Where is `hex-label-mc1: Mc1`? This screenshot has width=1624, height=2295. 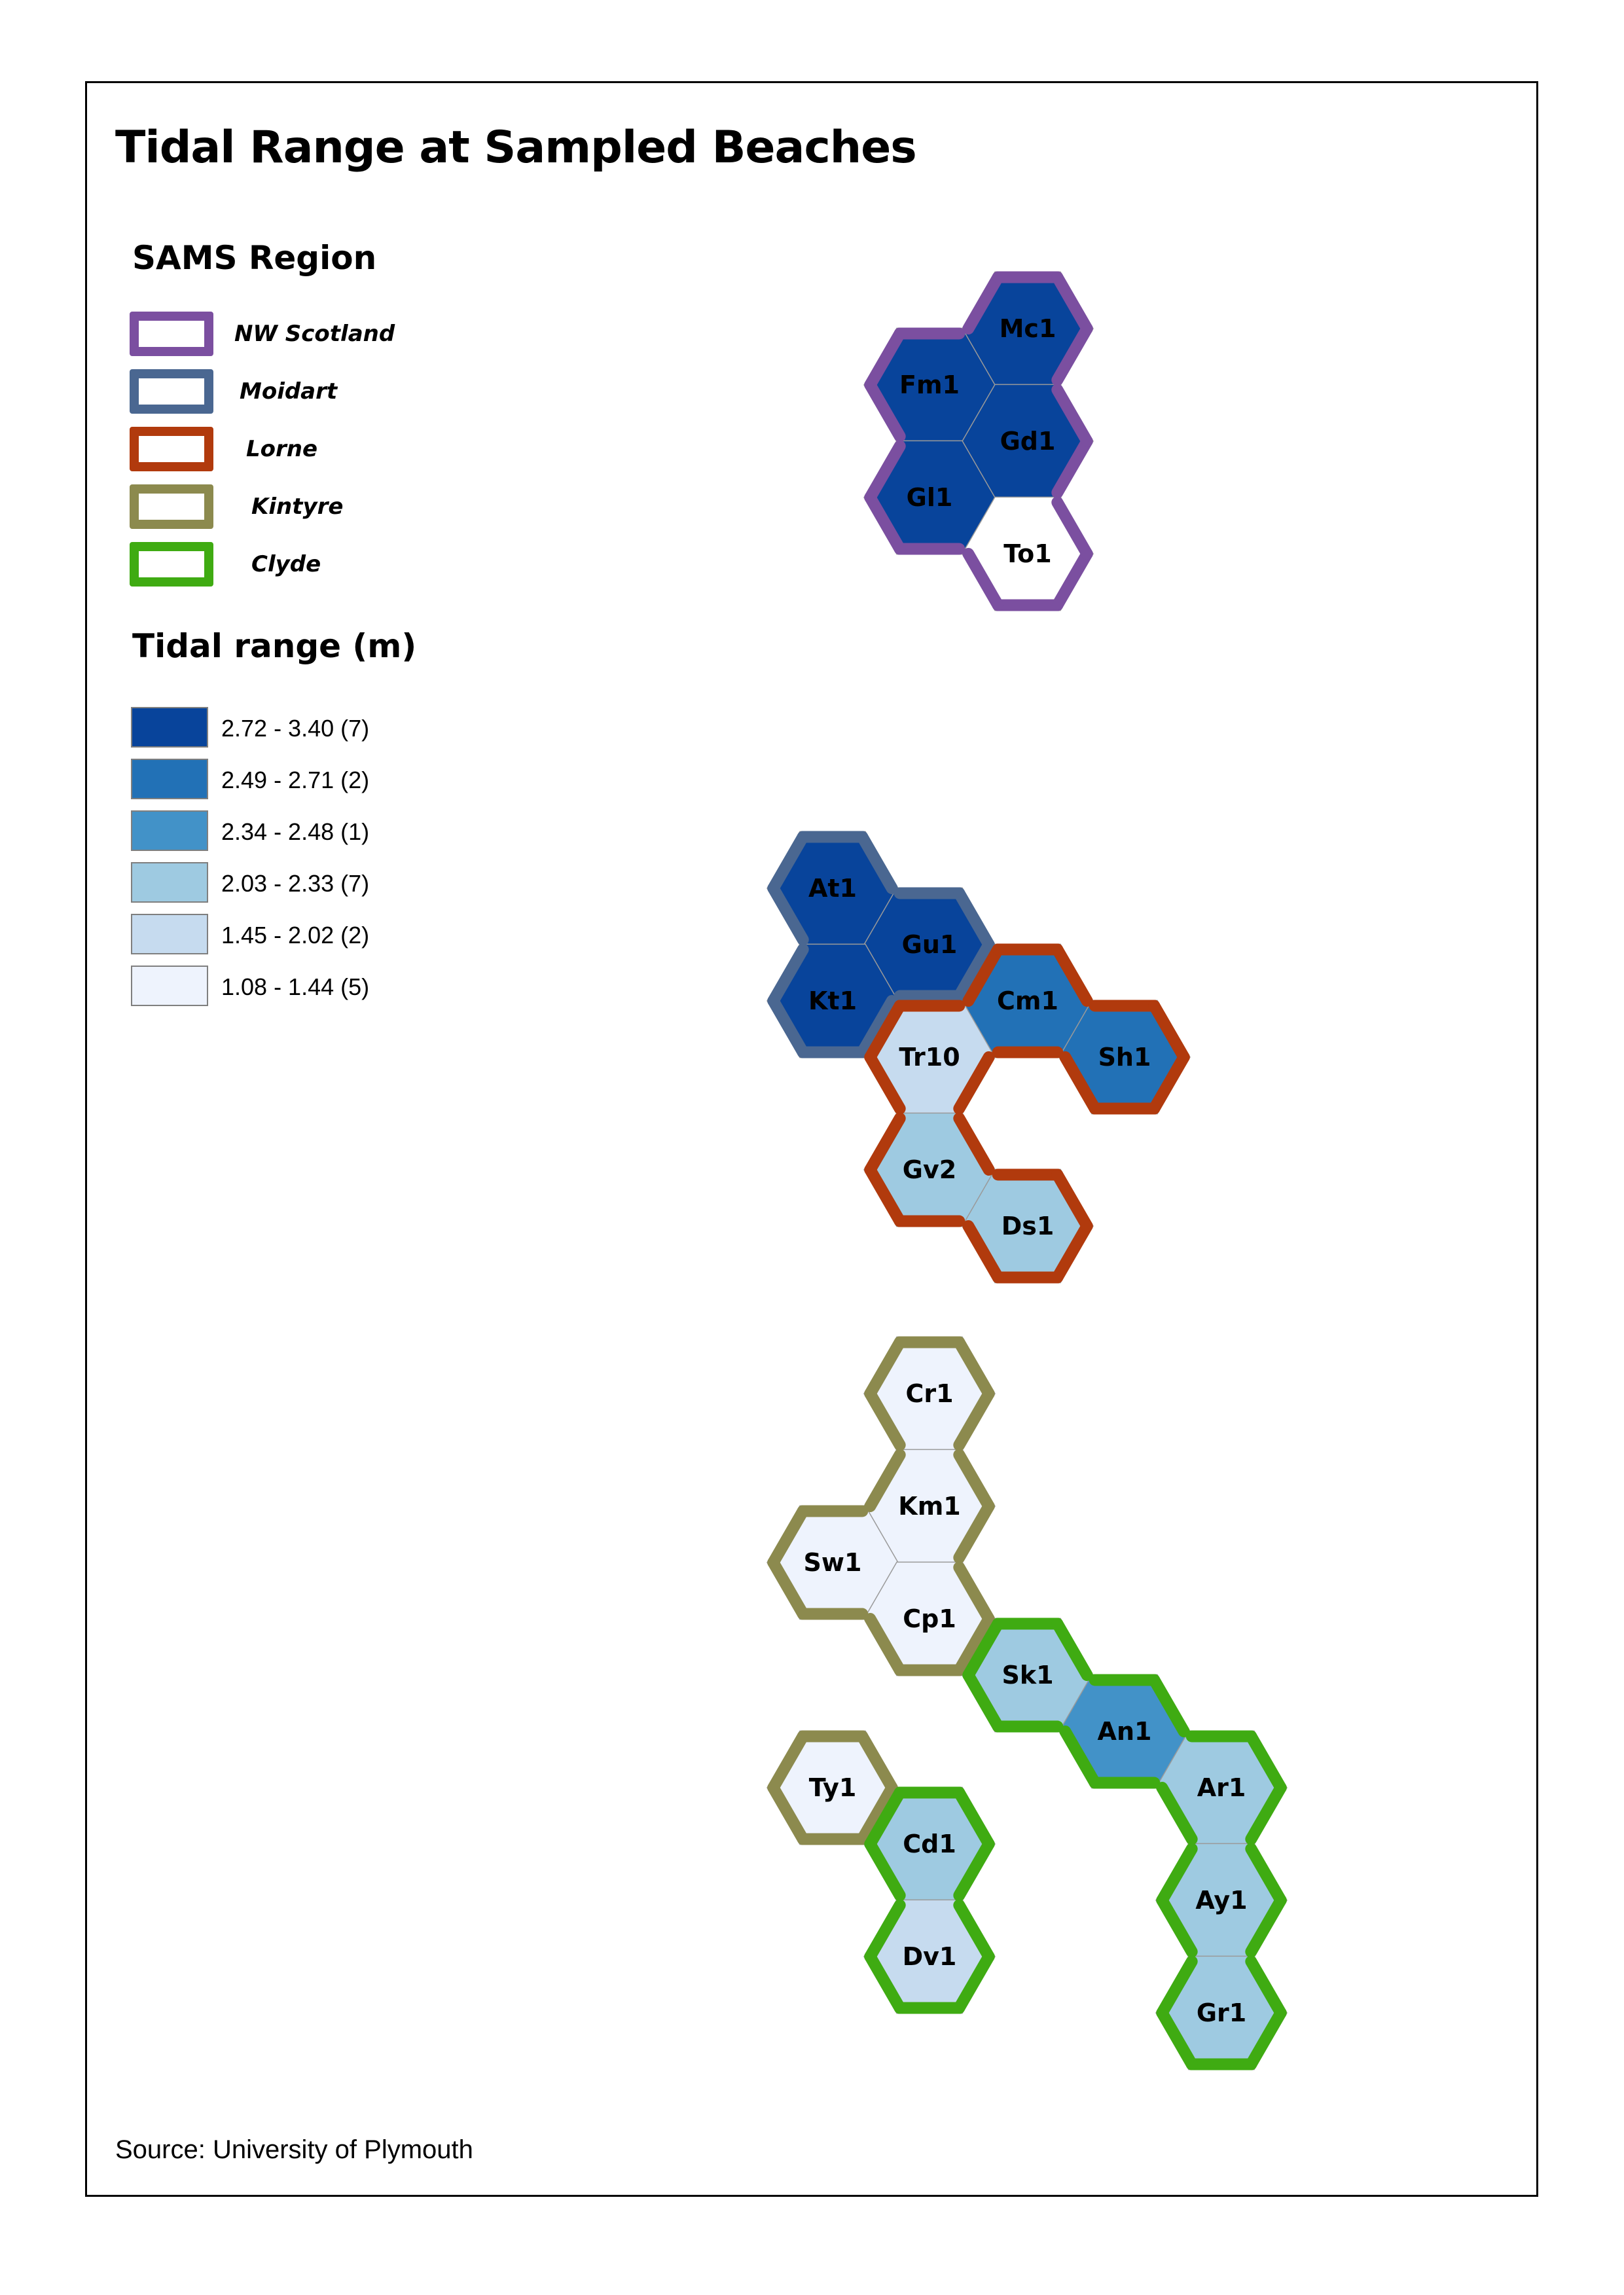
hex-label-mc1: Mc1 is located at coordinates (1028, 329).